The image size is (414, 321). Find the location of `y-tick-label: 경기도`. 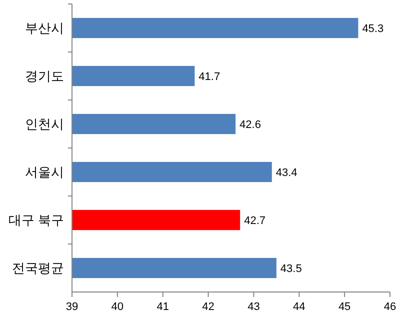

y-tick-label: 경기도 is located at coordinates (44, 76).